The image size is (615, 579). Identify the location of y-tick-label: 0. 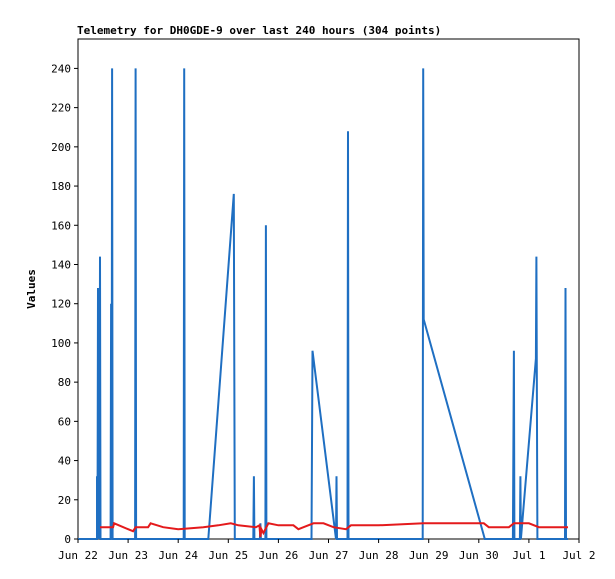
(67, 539).